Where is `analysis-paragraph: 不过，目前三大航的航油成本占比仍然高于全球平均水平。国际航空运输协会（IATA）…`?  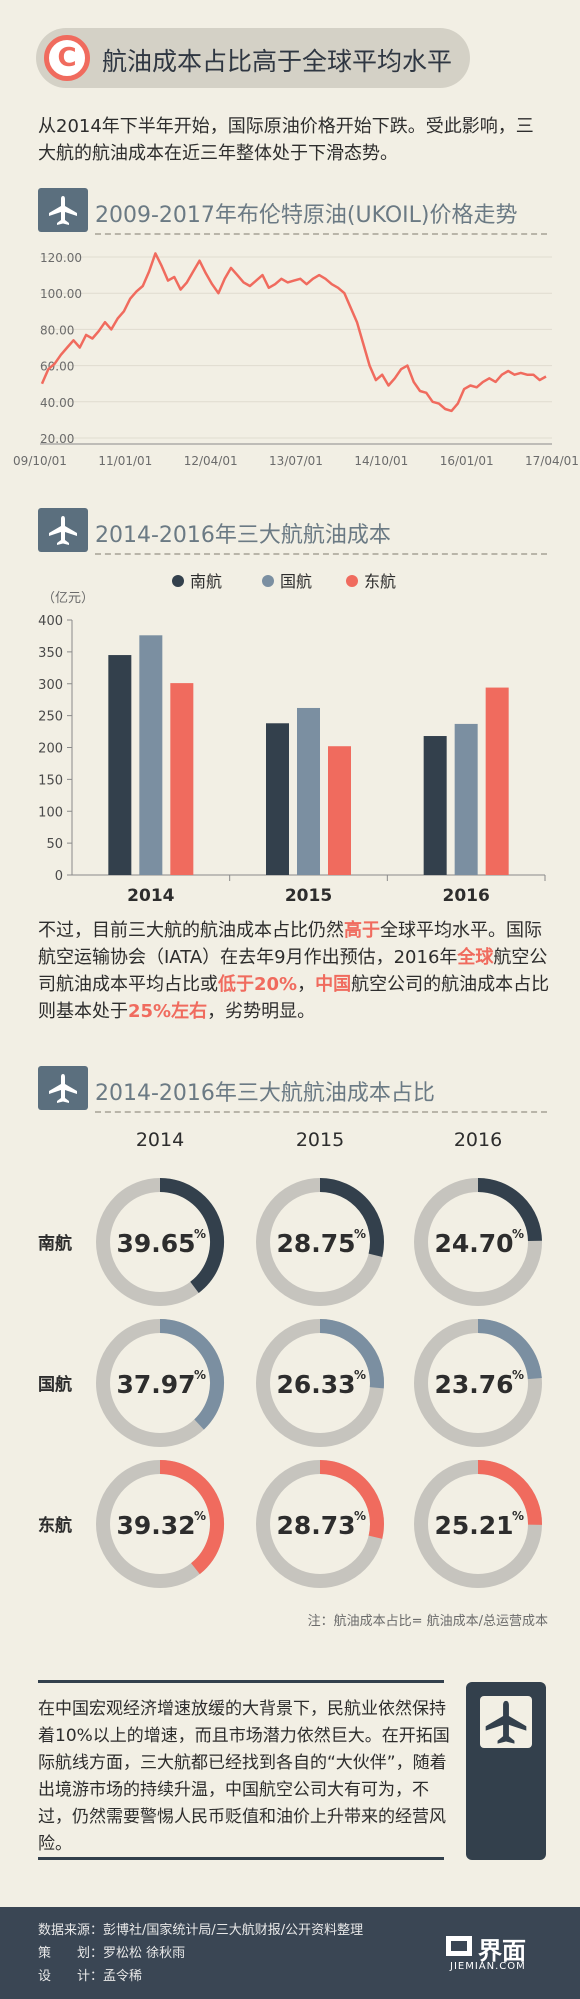 analysis-paragraph: 不过，目前三大航的航油成本占比仍然高于全球平均水平。国际航空运输协会（IATA）… is located at coordinates (294, 971).